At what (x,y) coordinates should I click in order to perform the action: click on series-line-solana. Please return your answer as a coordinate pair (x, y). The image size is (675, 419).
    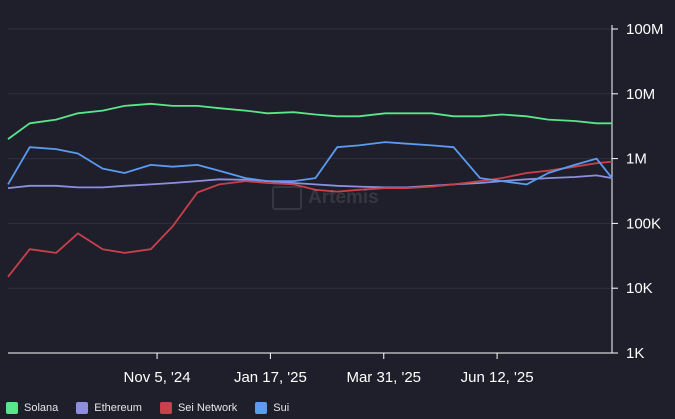
    Looking at the image, I should click on (309, 121).